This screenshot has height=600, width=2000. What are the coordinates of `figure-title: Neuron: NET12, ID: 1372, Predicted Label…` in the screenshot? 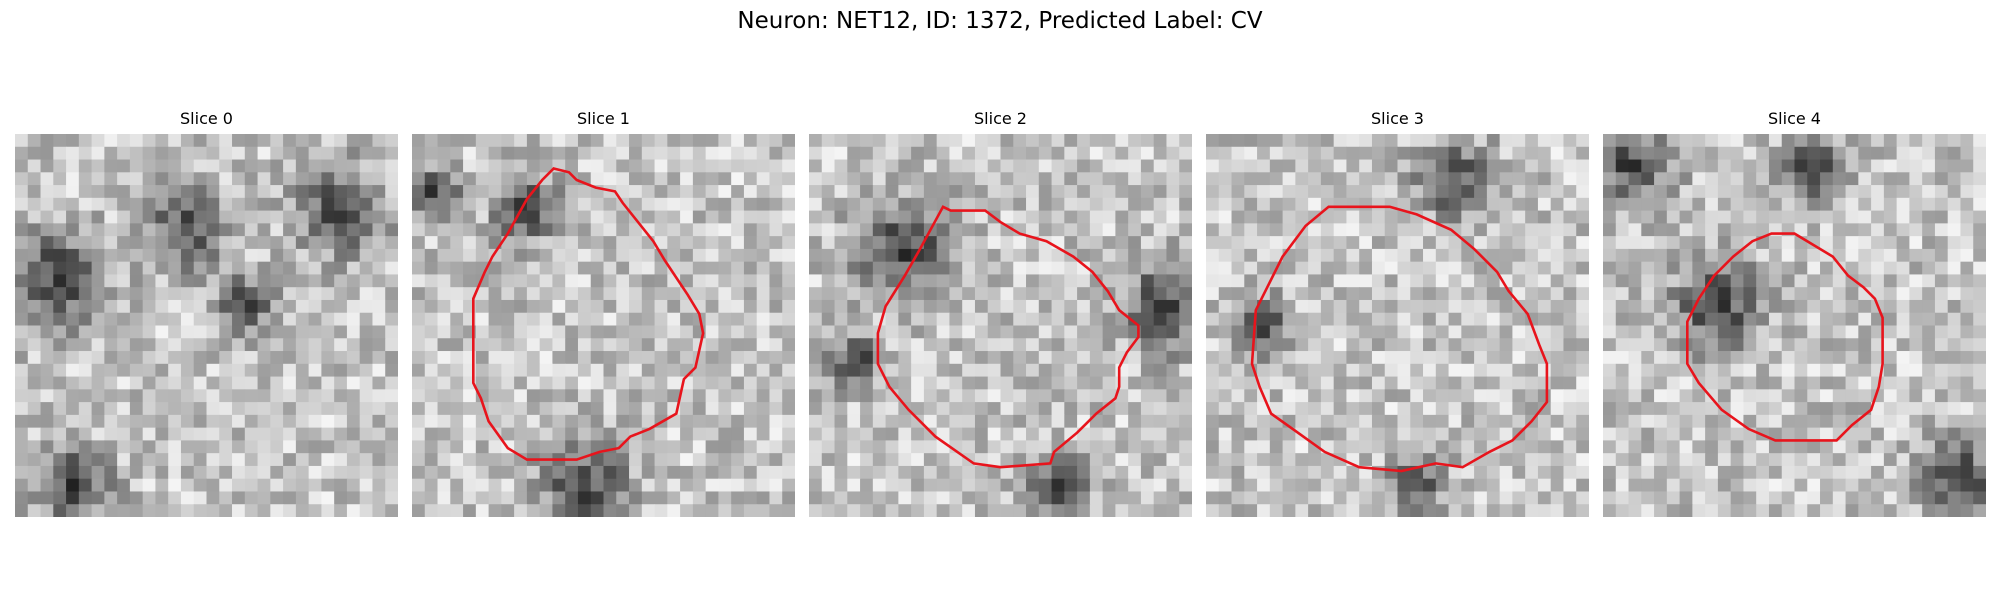 It's located at (1000, 21).